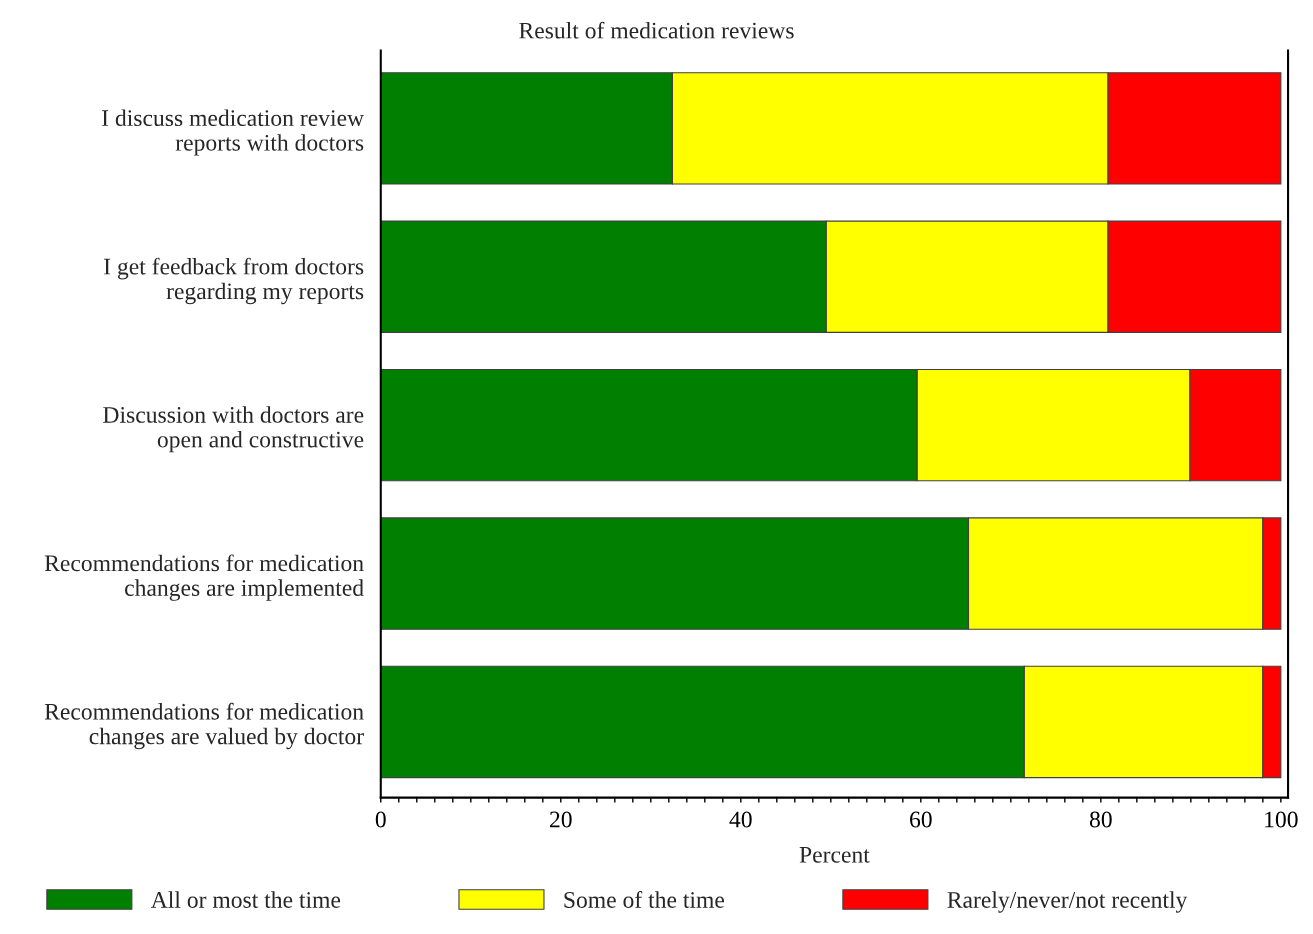  I want to click on y-tick-label: Recommendations for medication changes are implemented, so click(204, 577).